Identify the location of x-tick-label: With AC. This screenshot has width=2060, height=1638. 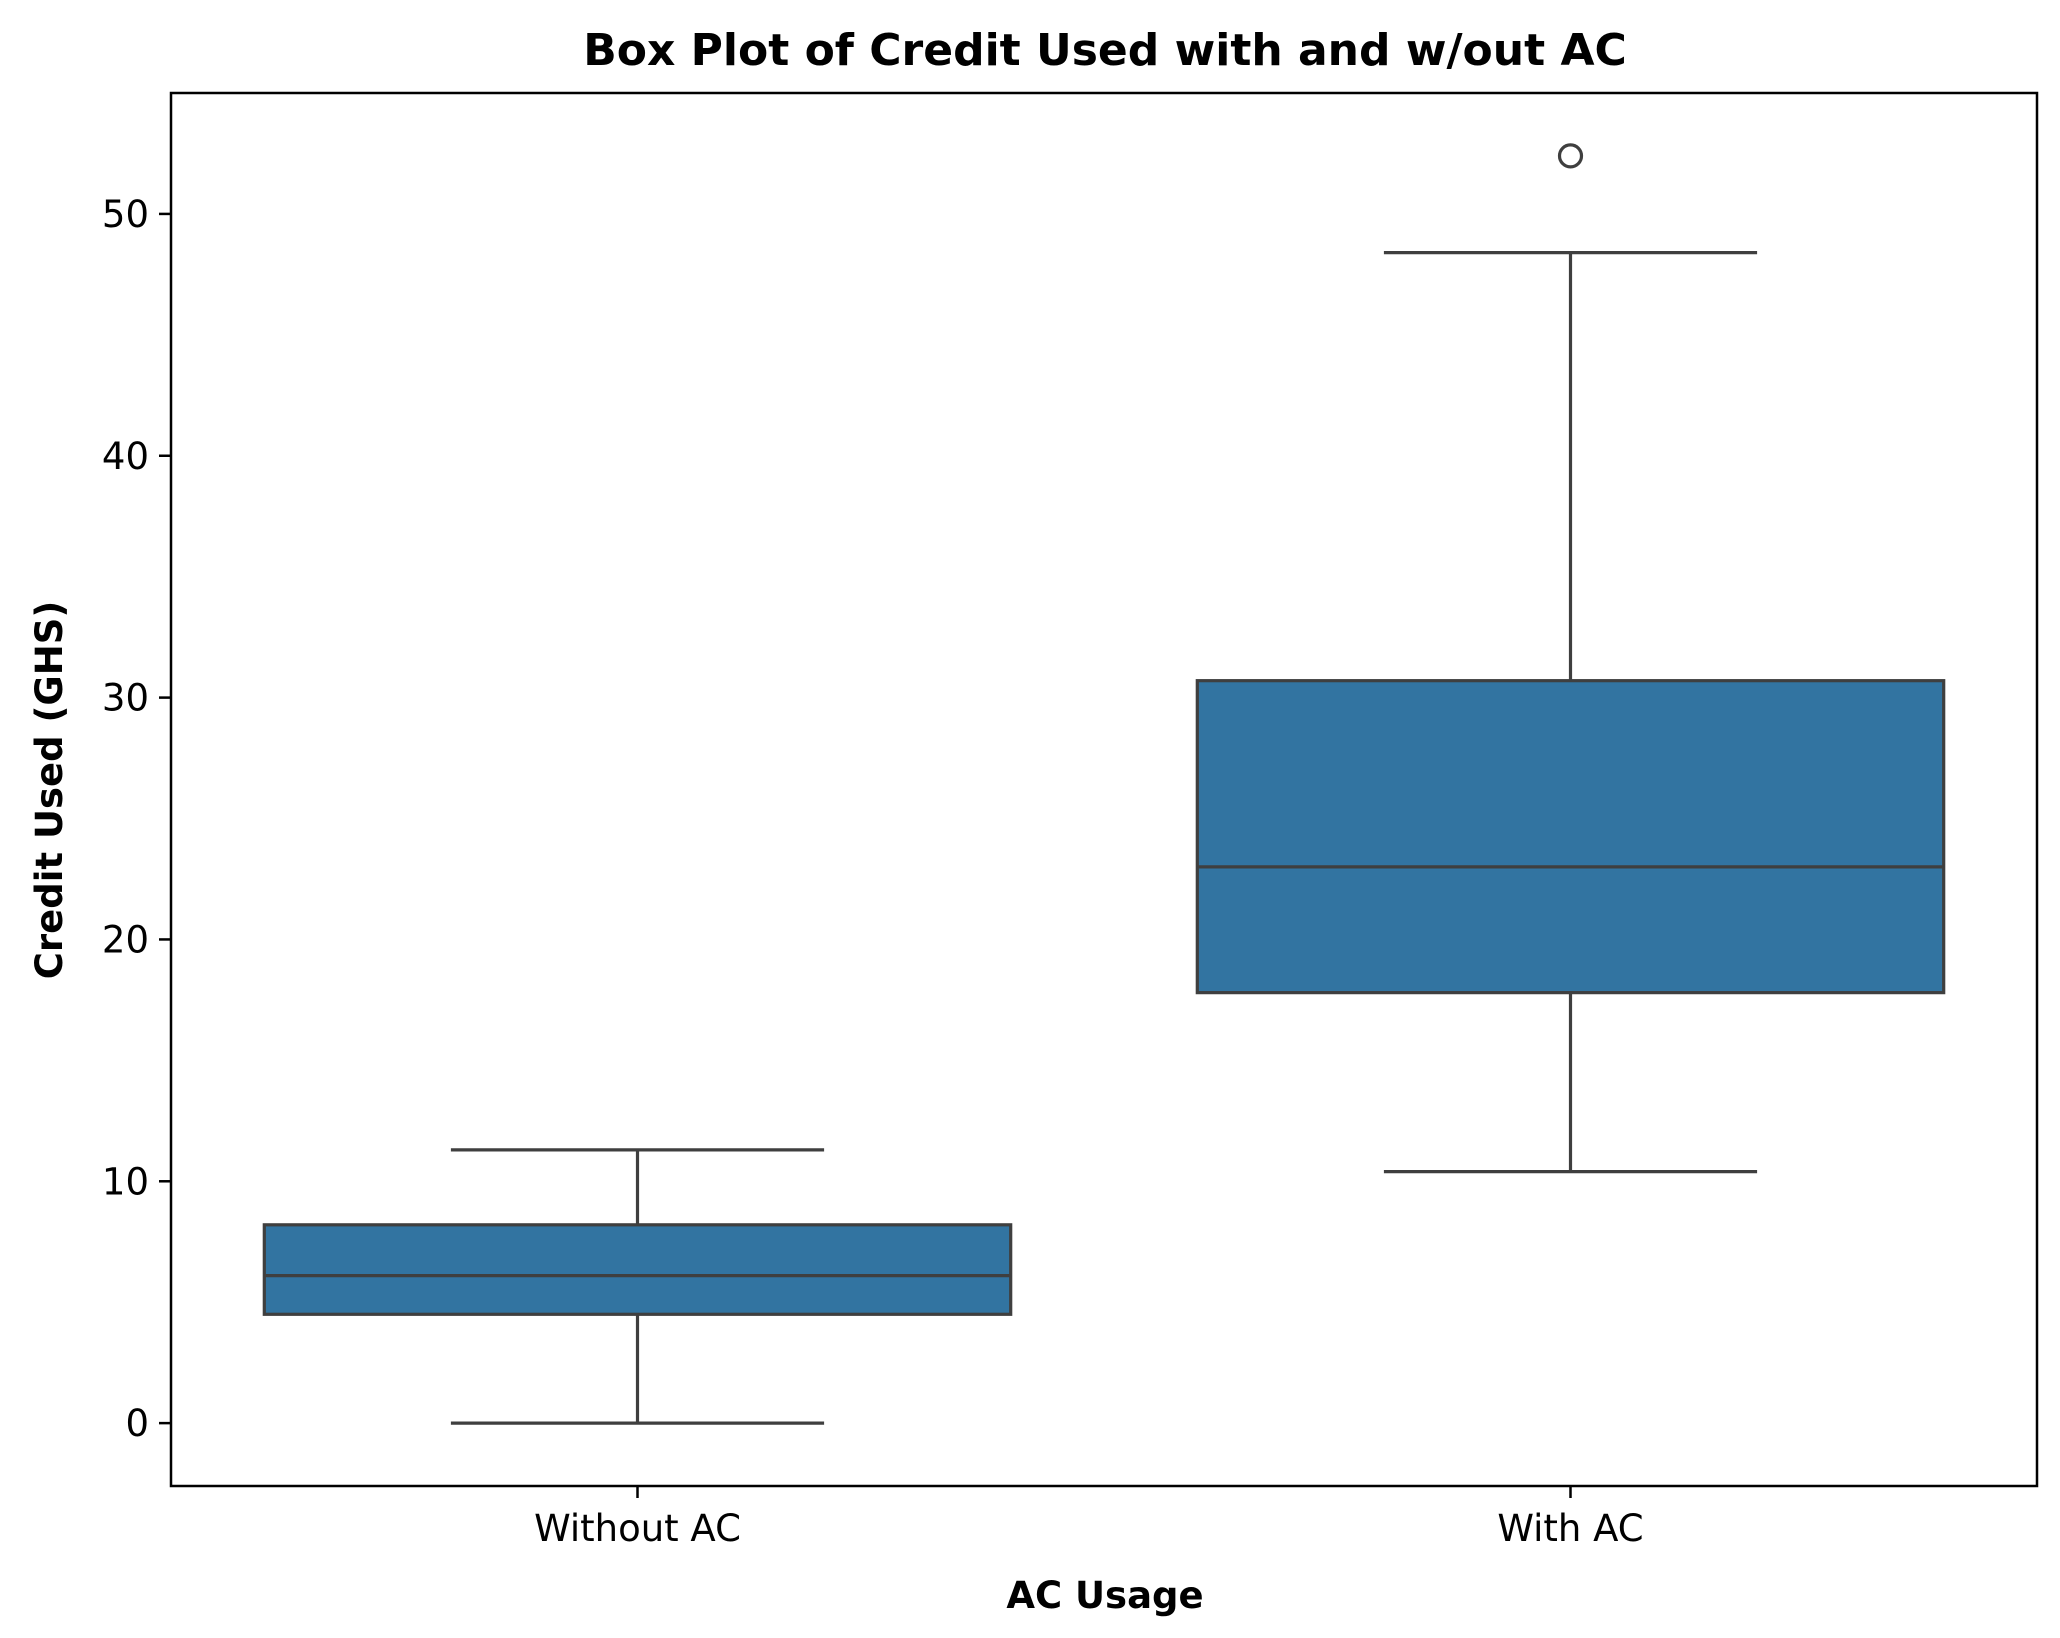
(1570, 1528).